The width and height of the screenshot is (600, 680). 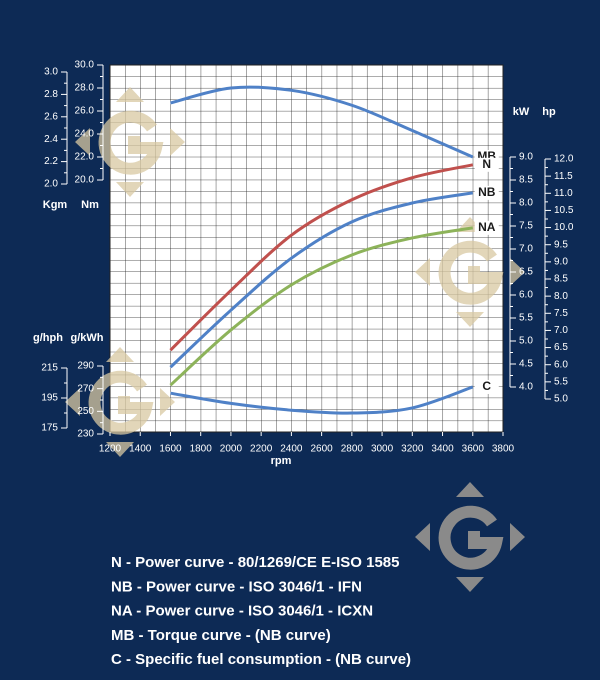 I want to click on y-tick-label: 22.0, so click(x=85, y=157).